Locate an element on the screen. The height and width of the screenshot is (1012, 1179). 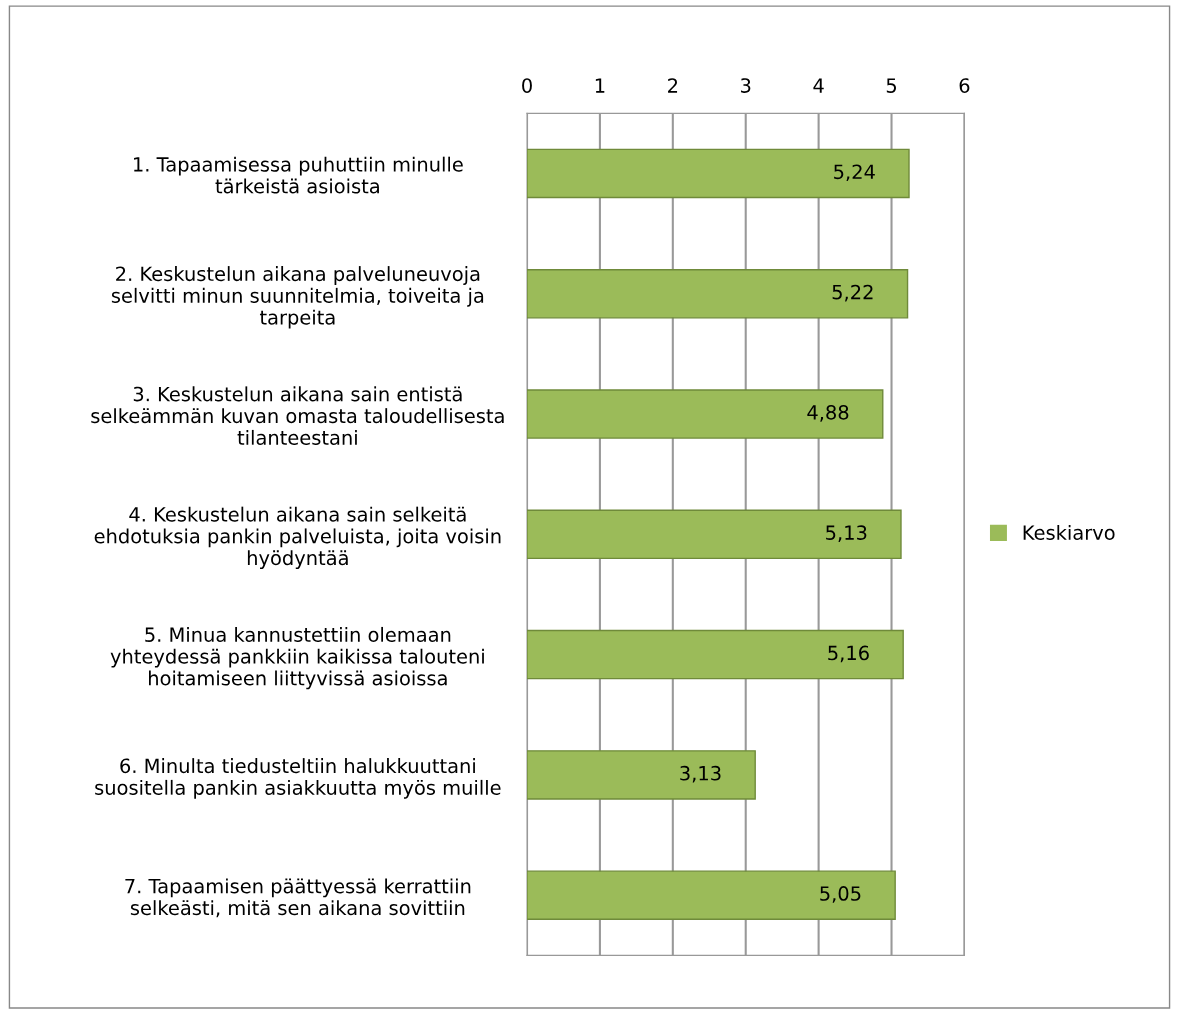
x-tick-label: 6 is located at coordinates (964, 85).